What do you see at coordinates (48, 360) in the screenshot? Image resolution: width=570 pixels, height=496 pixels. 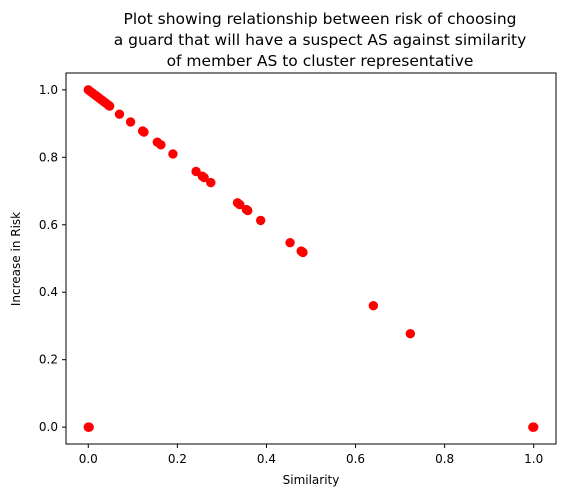 I see `y-tick-label: 0.2` at bounding box center [48, 360].